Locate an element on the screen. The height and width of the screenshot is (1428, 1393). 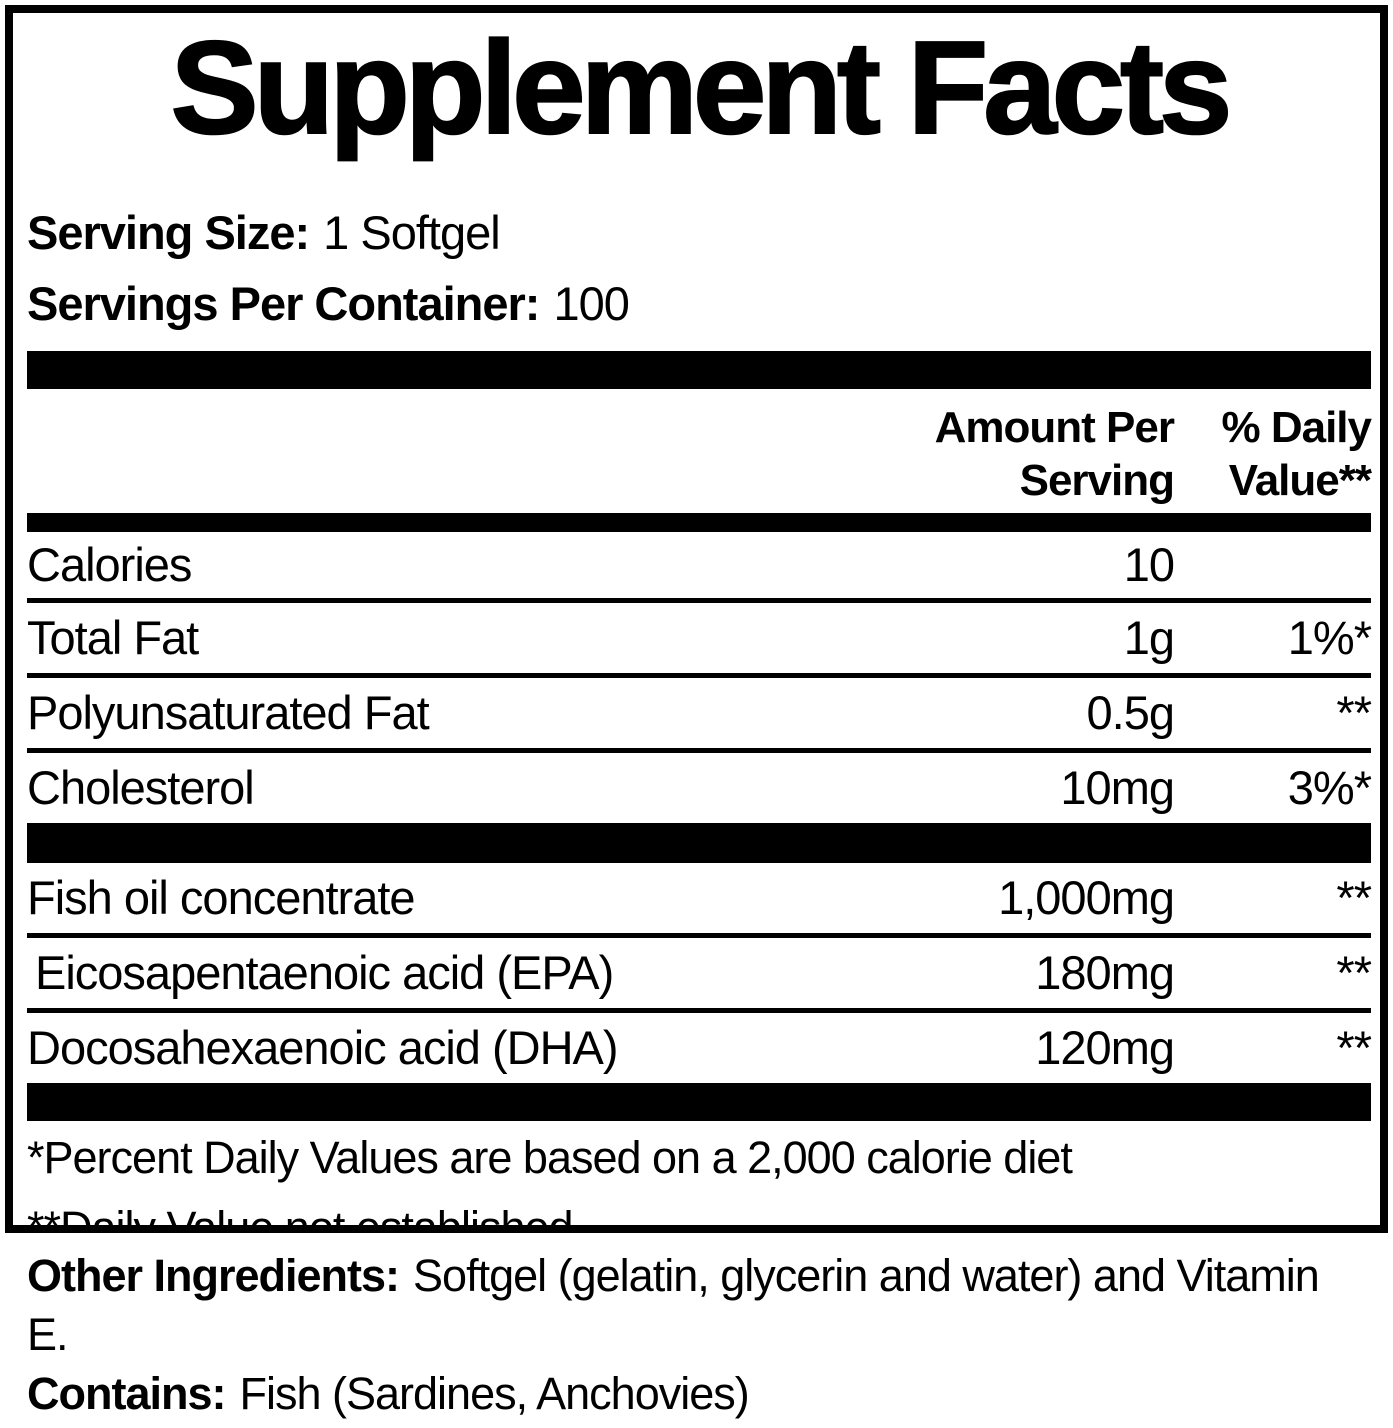
nutrient-row-cholesterol: Cholesterol 10mg 3%* is located at coordinates (699, 788).